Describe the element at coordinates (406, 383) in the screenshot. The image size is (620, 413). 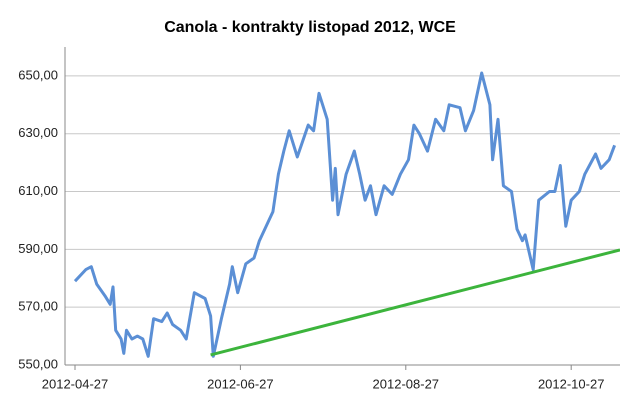
I see `x-tick-label: 2012-08-27` at that location.